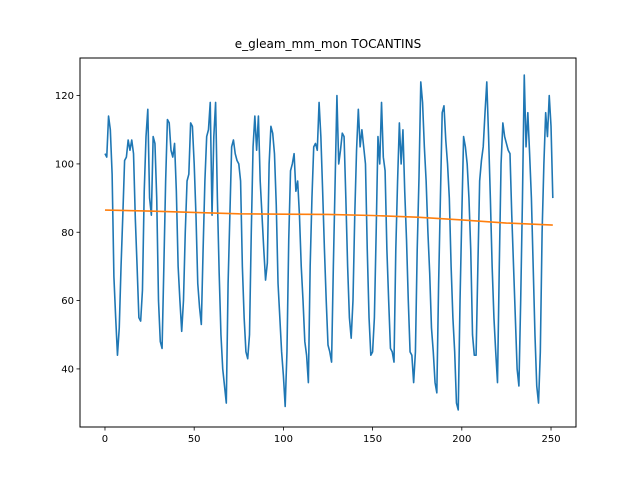 The height and width of the screenshot is (480, 640). I want to click on x-tick-label: 100, so click(283, 439).